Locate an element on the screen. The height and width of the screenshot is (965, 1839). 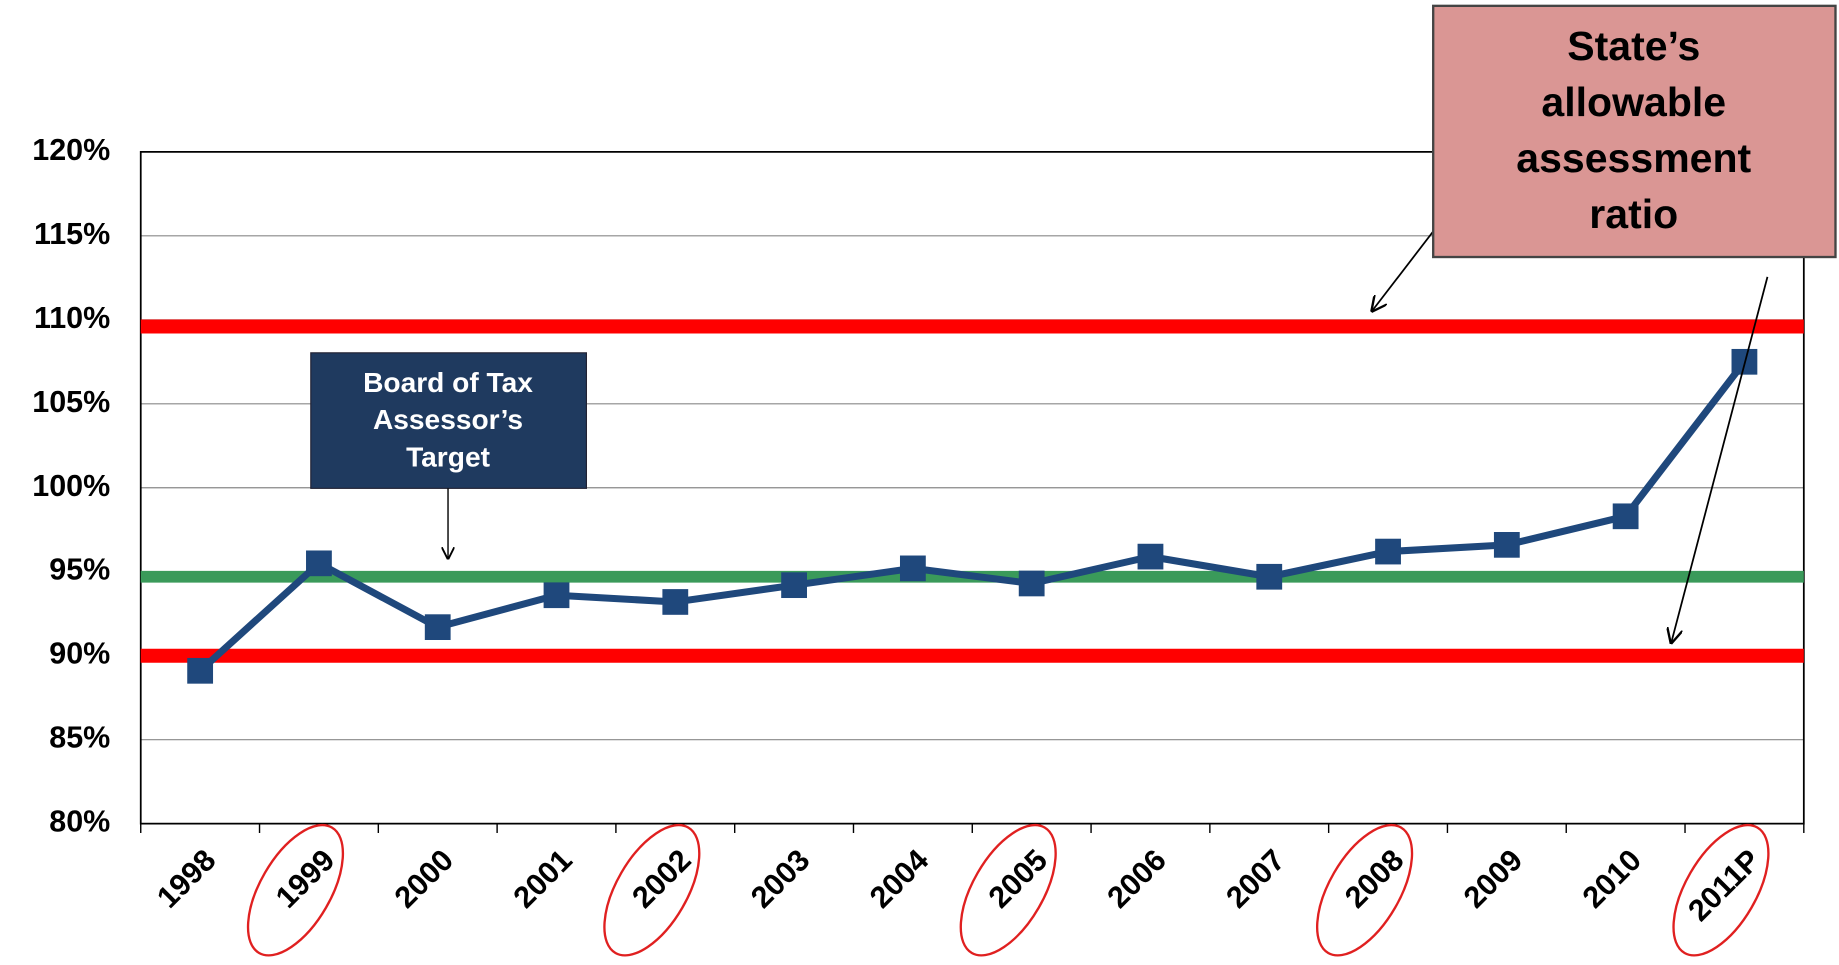
x-tick-label: 2006 is located at coordinates (1137, 879).